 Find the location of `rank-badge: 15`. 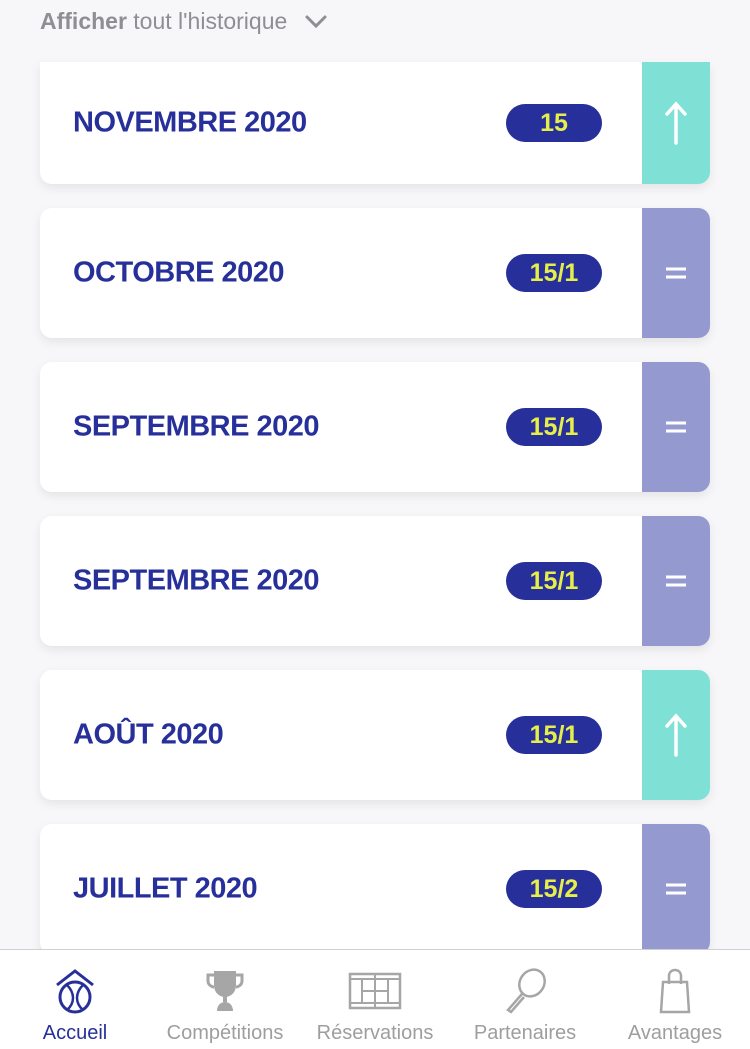

rank-badge: 15 is located at coordinates (554, 123).